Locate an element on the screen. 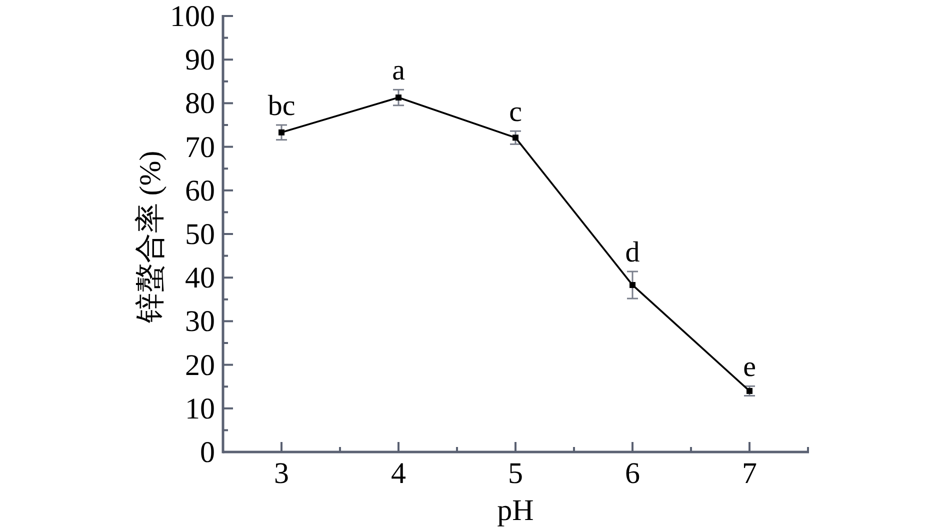 Image resolution: width=945 pixels, height=528 pixels. y-tick-label: 30 is located at coordinates (200, 321).